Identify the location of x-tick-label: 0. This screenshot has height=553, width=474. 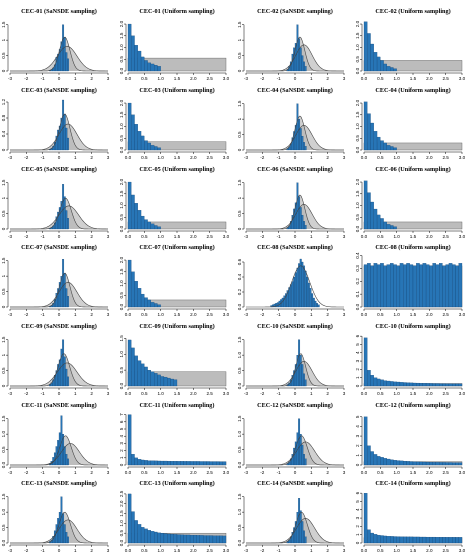
(59, 472).